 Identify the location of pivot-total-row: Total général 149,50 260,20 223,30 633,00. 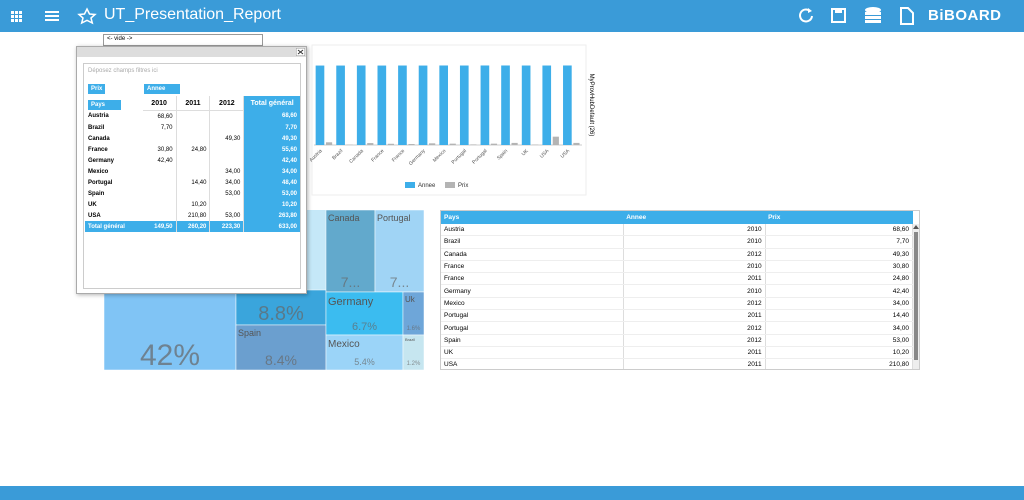
(192, 226).